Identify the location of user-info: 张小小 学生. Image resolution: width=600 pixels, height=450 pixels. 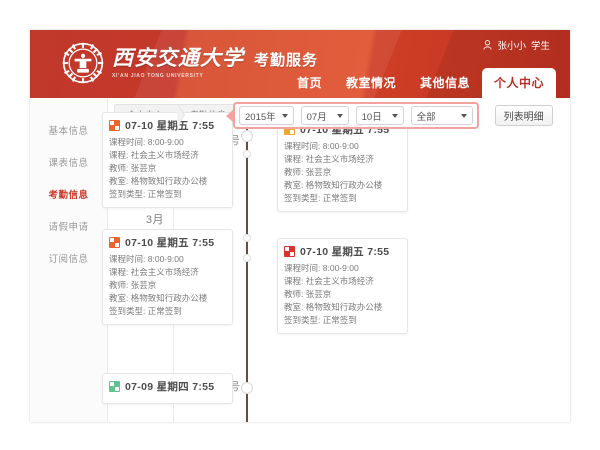
(516, 45).